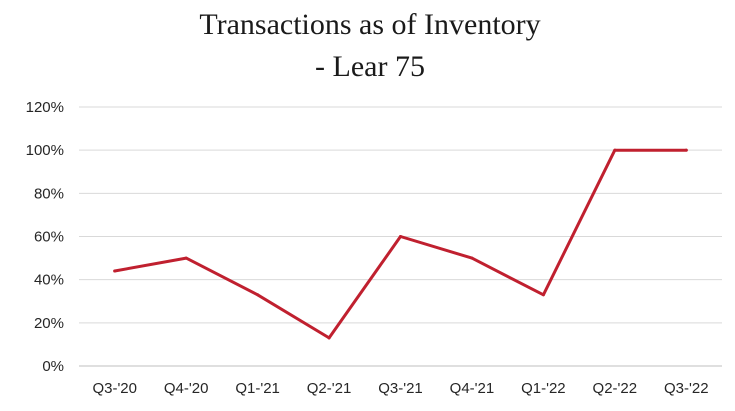 Image resolution: width=735 pixels, height=411 pixels. I want to click on y-tick-label: 100%, so click(45, 150).